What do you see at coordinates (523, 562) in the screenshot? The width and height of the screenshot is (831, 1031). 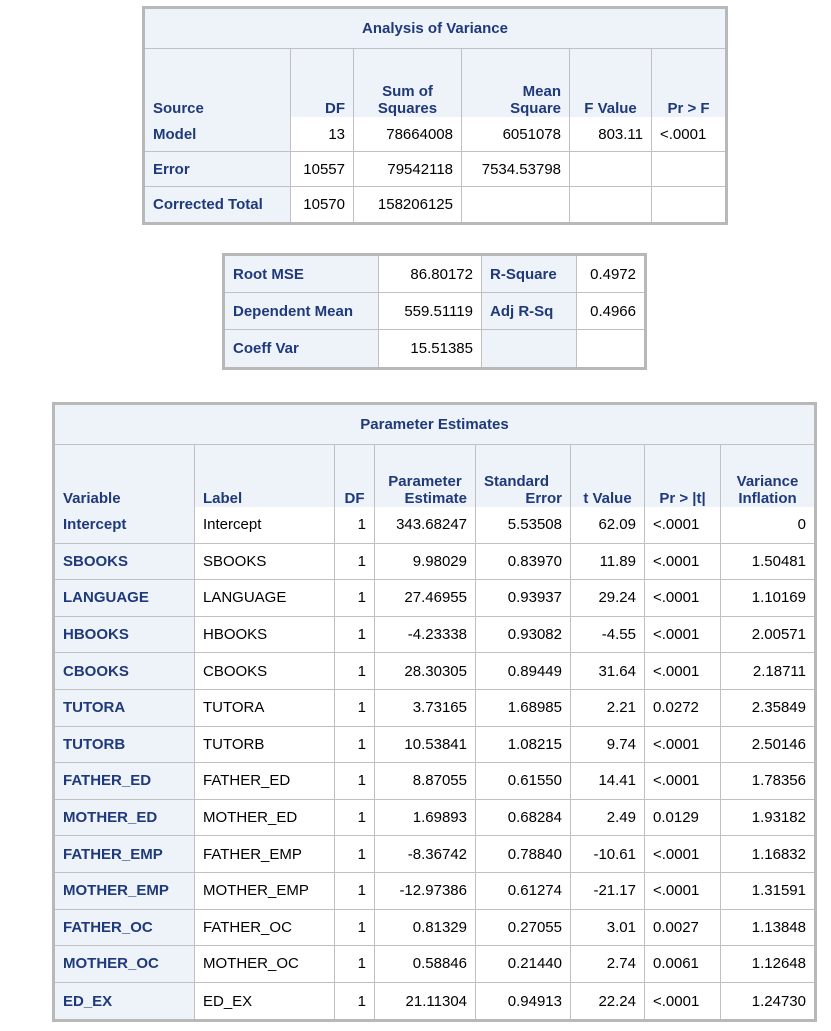 I see `param-stderr-cell: 0.83970` at bounding box center [523, 562].